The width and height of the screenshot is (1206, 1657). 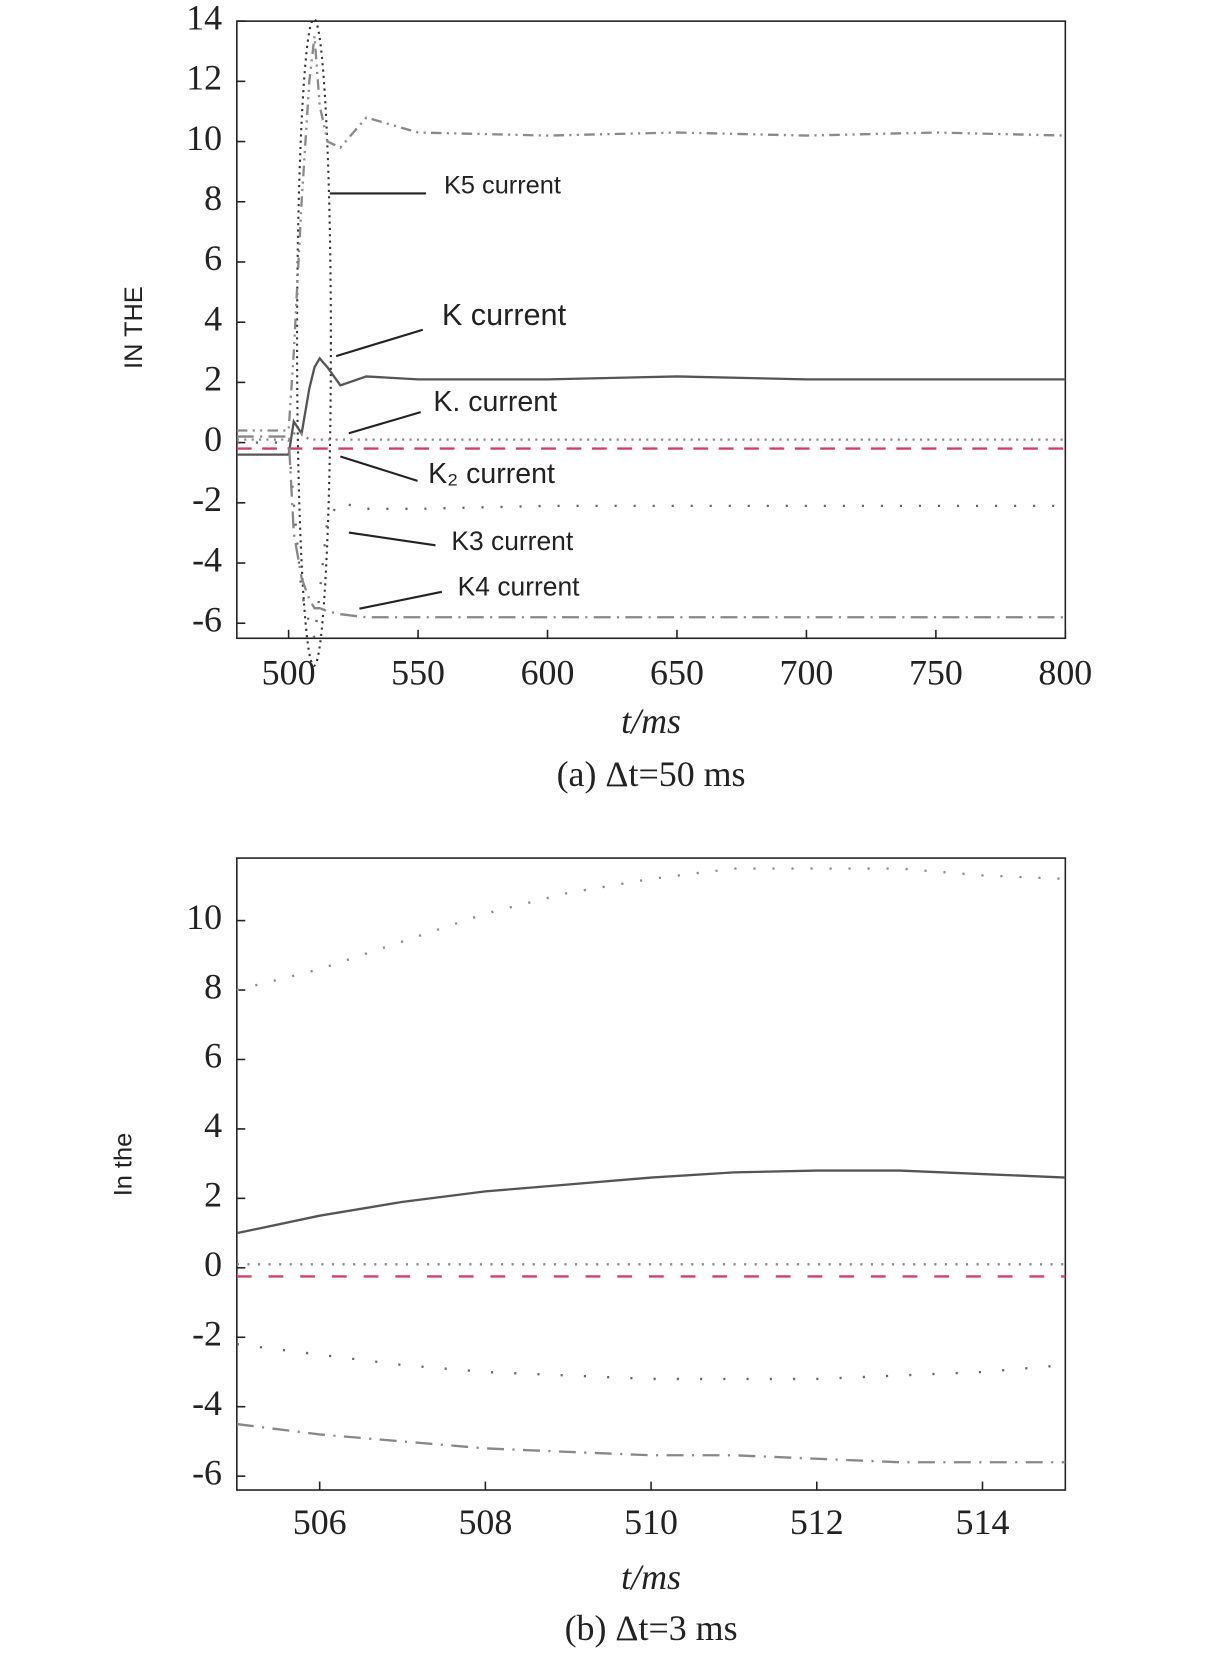 What do you see at coordinates (491, 474) in the screenshot?
I see `annotation: K₂ current` at bounding box center [491, 474].